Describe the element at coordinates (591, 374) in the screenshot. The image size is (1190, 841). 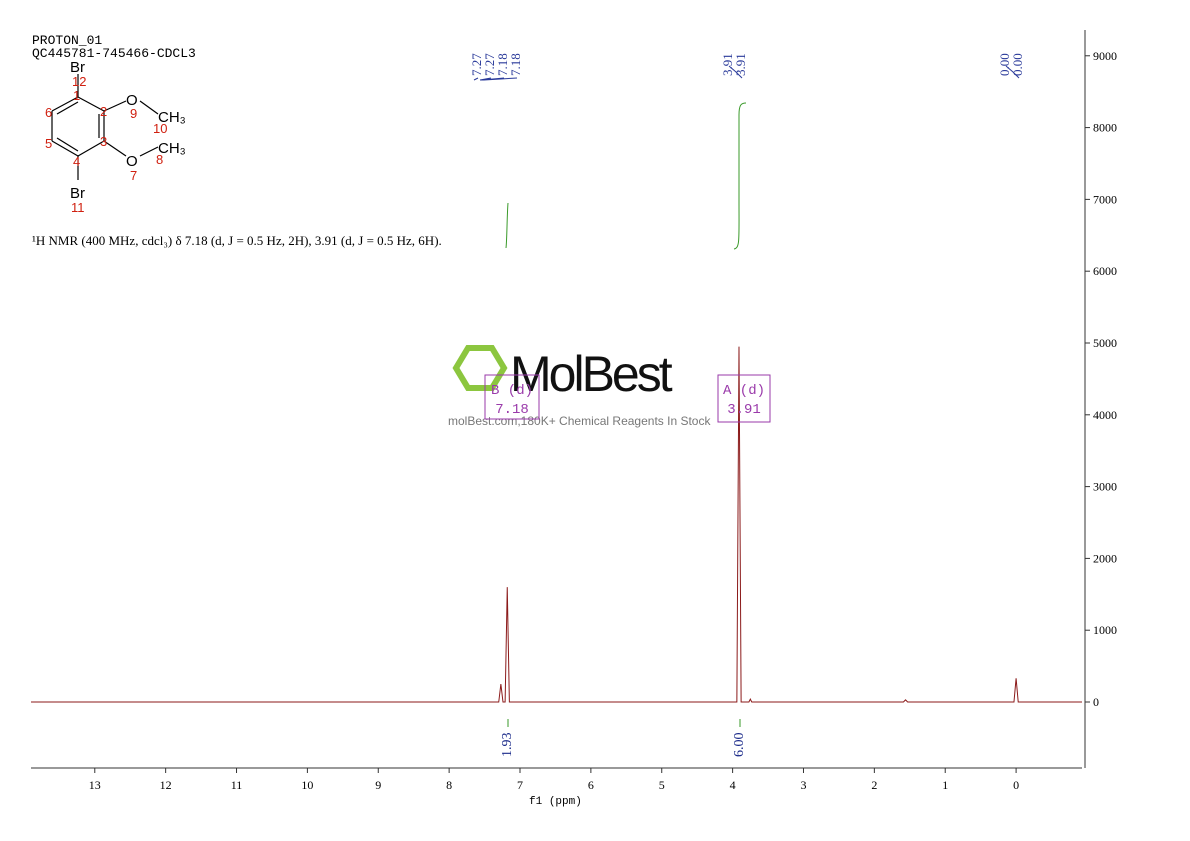
I see `watermark-title: MolBest` at that location.